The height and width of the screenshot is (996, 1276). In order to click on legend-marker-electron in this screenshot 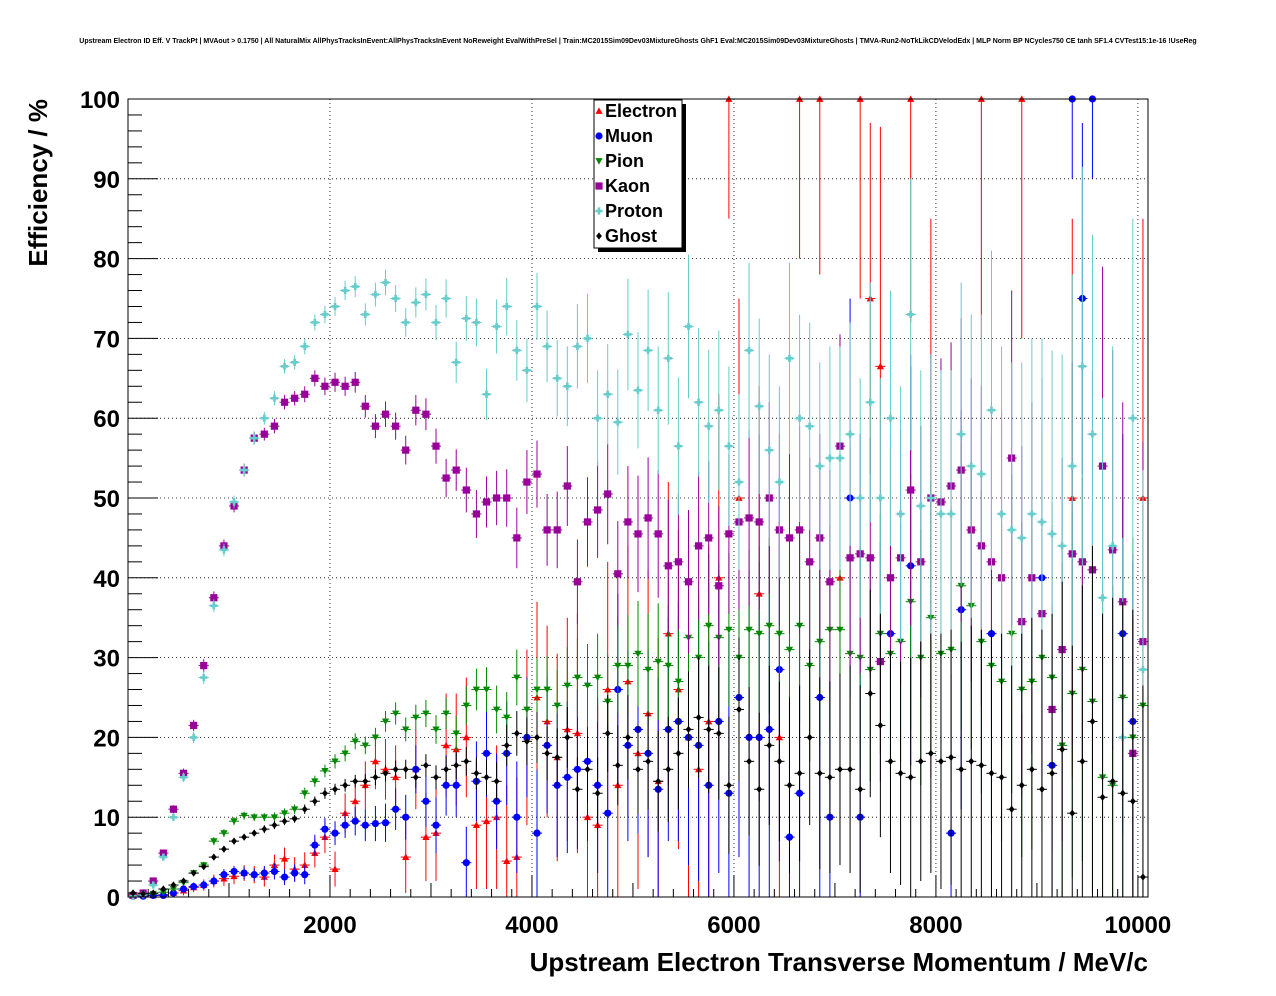, I will do `click(599, 110)`.